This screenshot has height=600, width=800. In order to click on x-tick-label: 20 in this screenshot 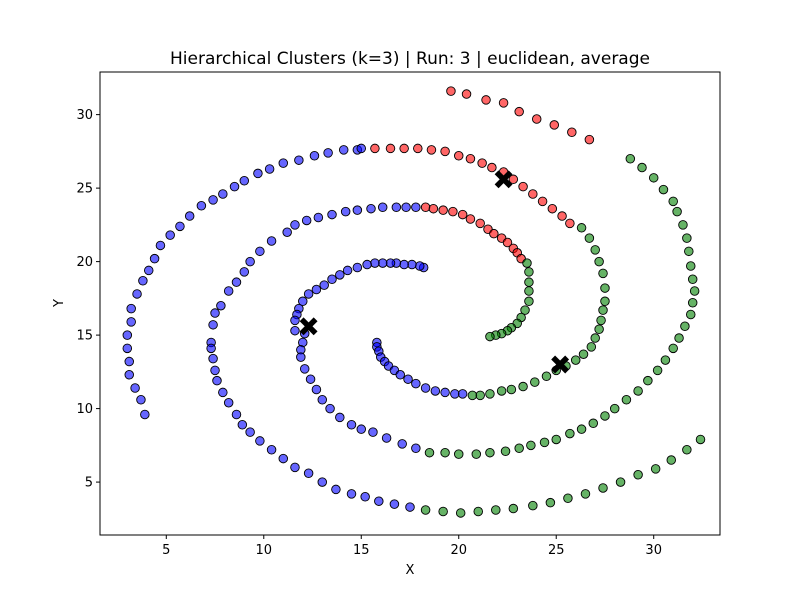, I will do `click(458, 550)`.